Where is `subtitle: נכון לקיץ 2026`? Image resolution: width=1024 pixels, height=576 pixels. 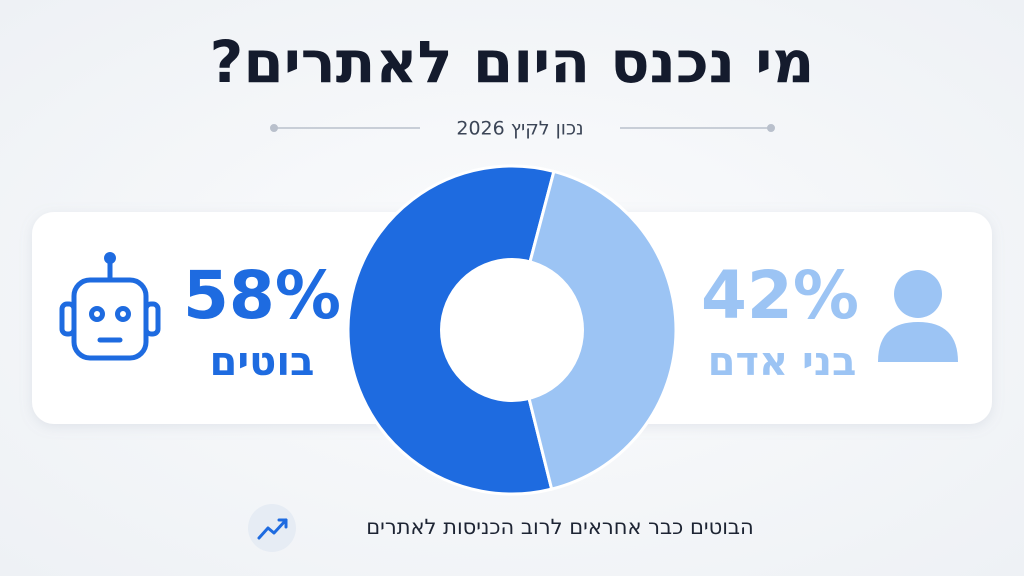
subtitle: נכון לקיץ 2026 is located at coordinates (519, 129).